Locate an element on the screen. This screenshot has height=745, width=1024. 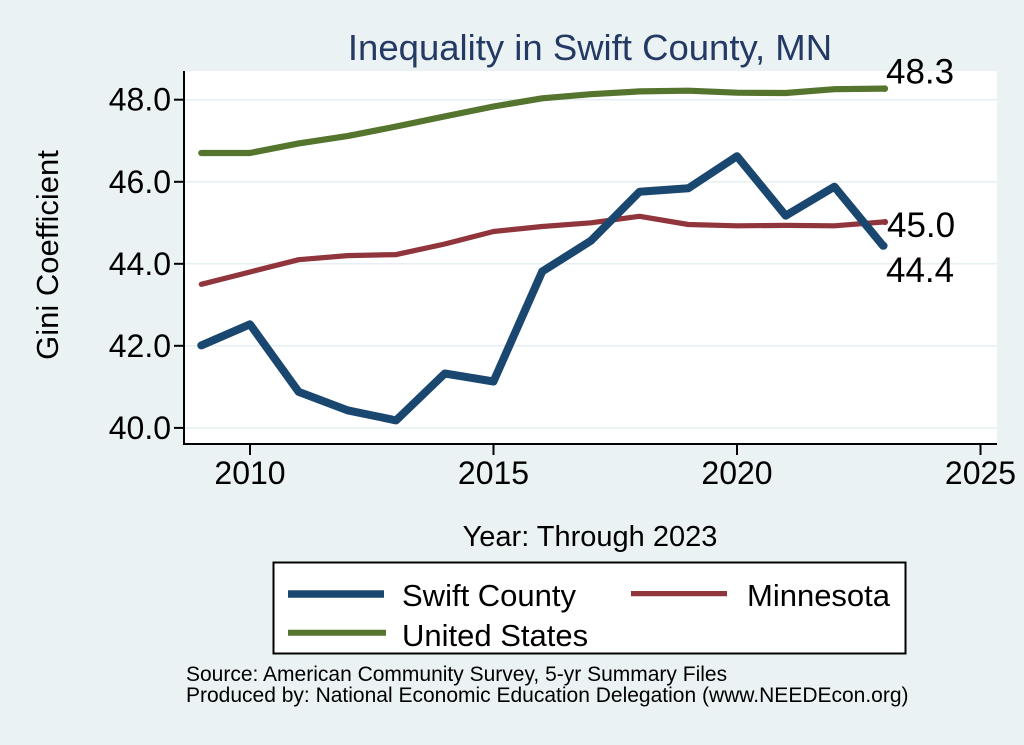
svg-text: 44.0 is located at coordinates (140, 264).